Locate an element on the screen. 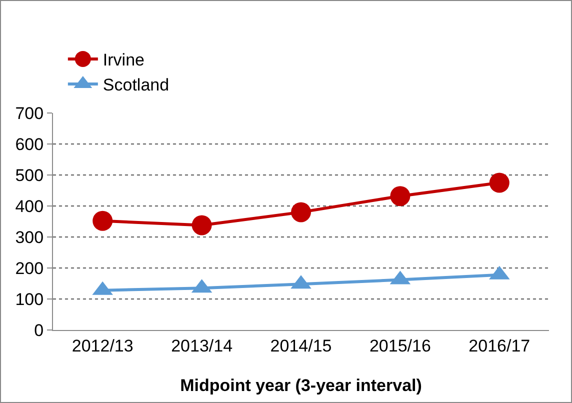  x-axis-title: Midpoint year (3-year interval) is located at coordinates (301, 385).